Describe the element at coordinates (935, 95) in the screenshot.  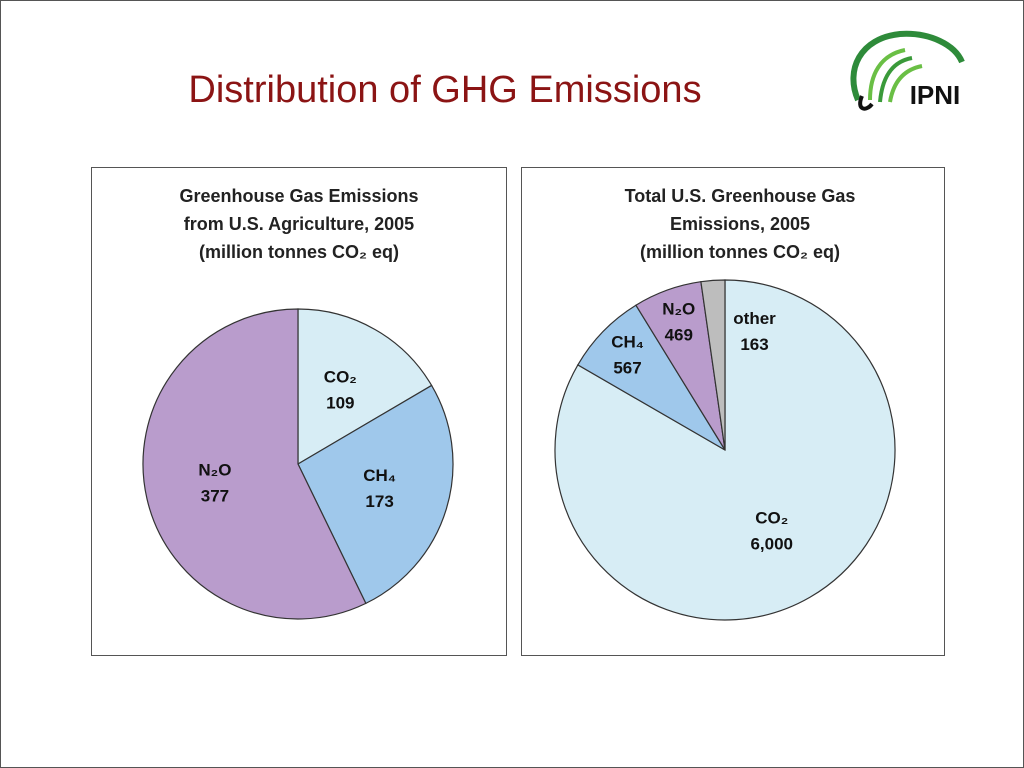
I see `logo-text: IPNI` at that location.